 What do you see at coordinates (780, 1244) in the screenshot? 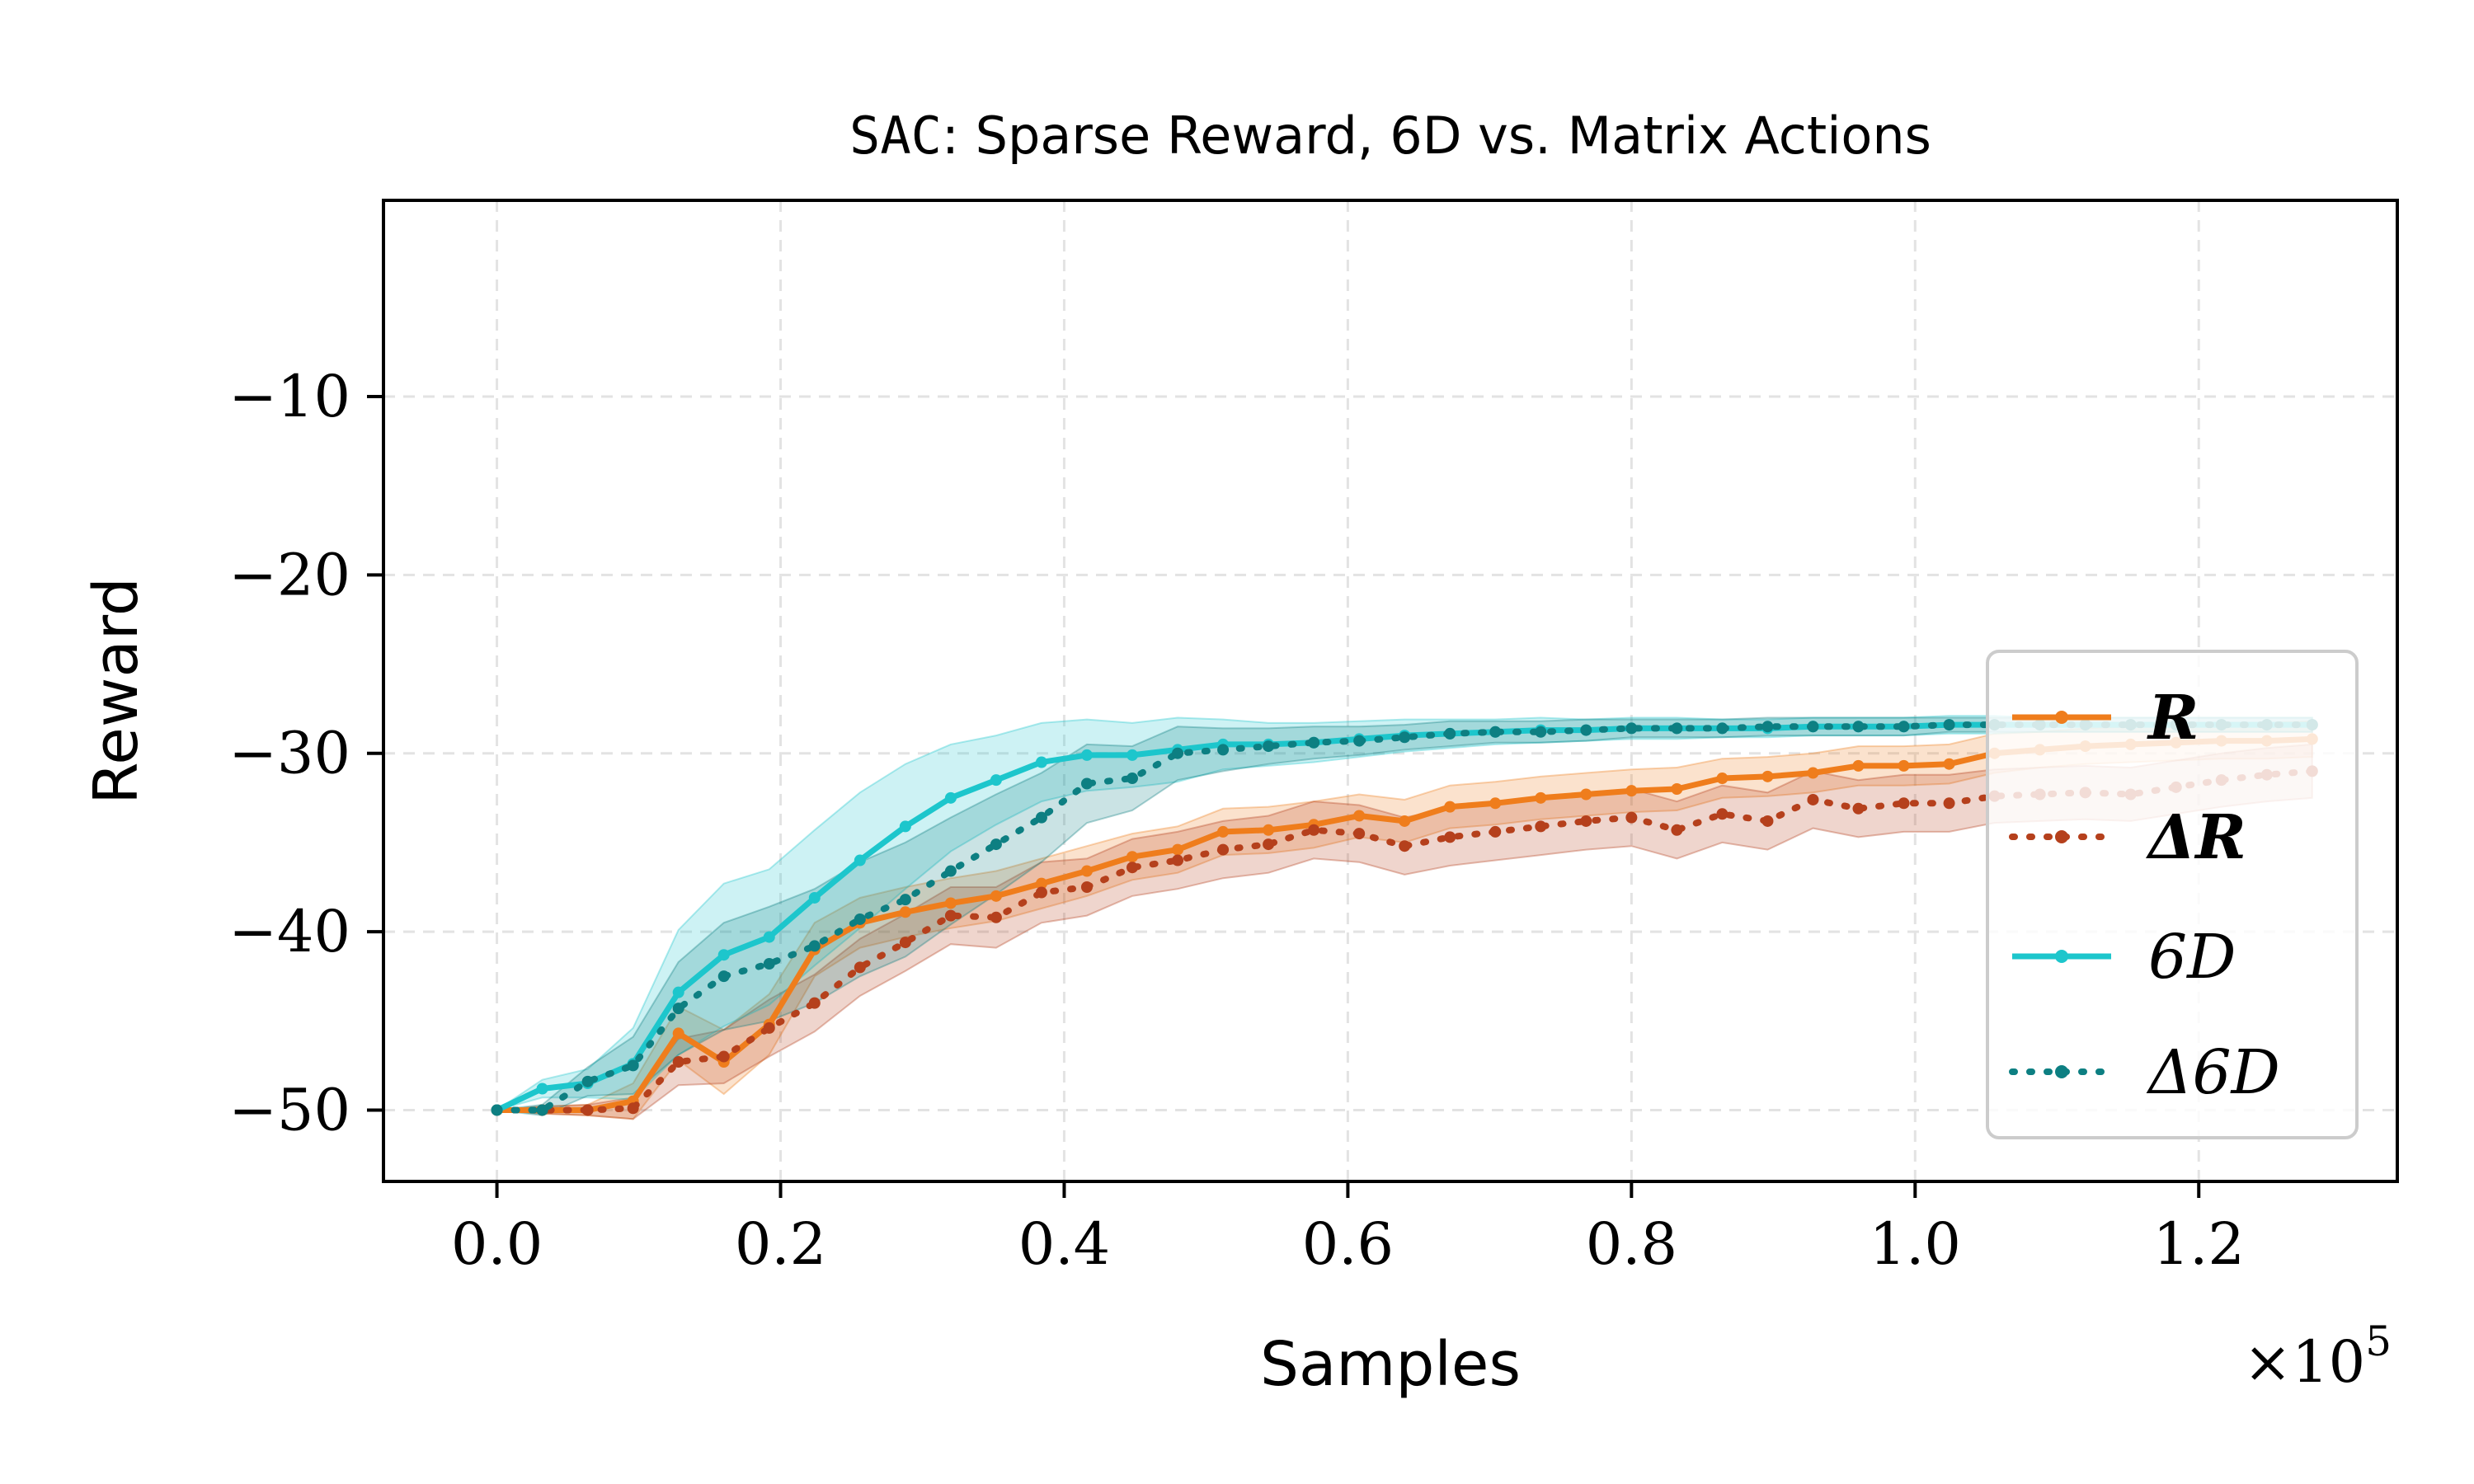
I see `x-tick-label: 0.2` at bounding box center [780, 1244].